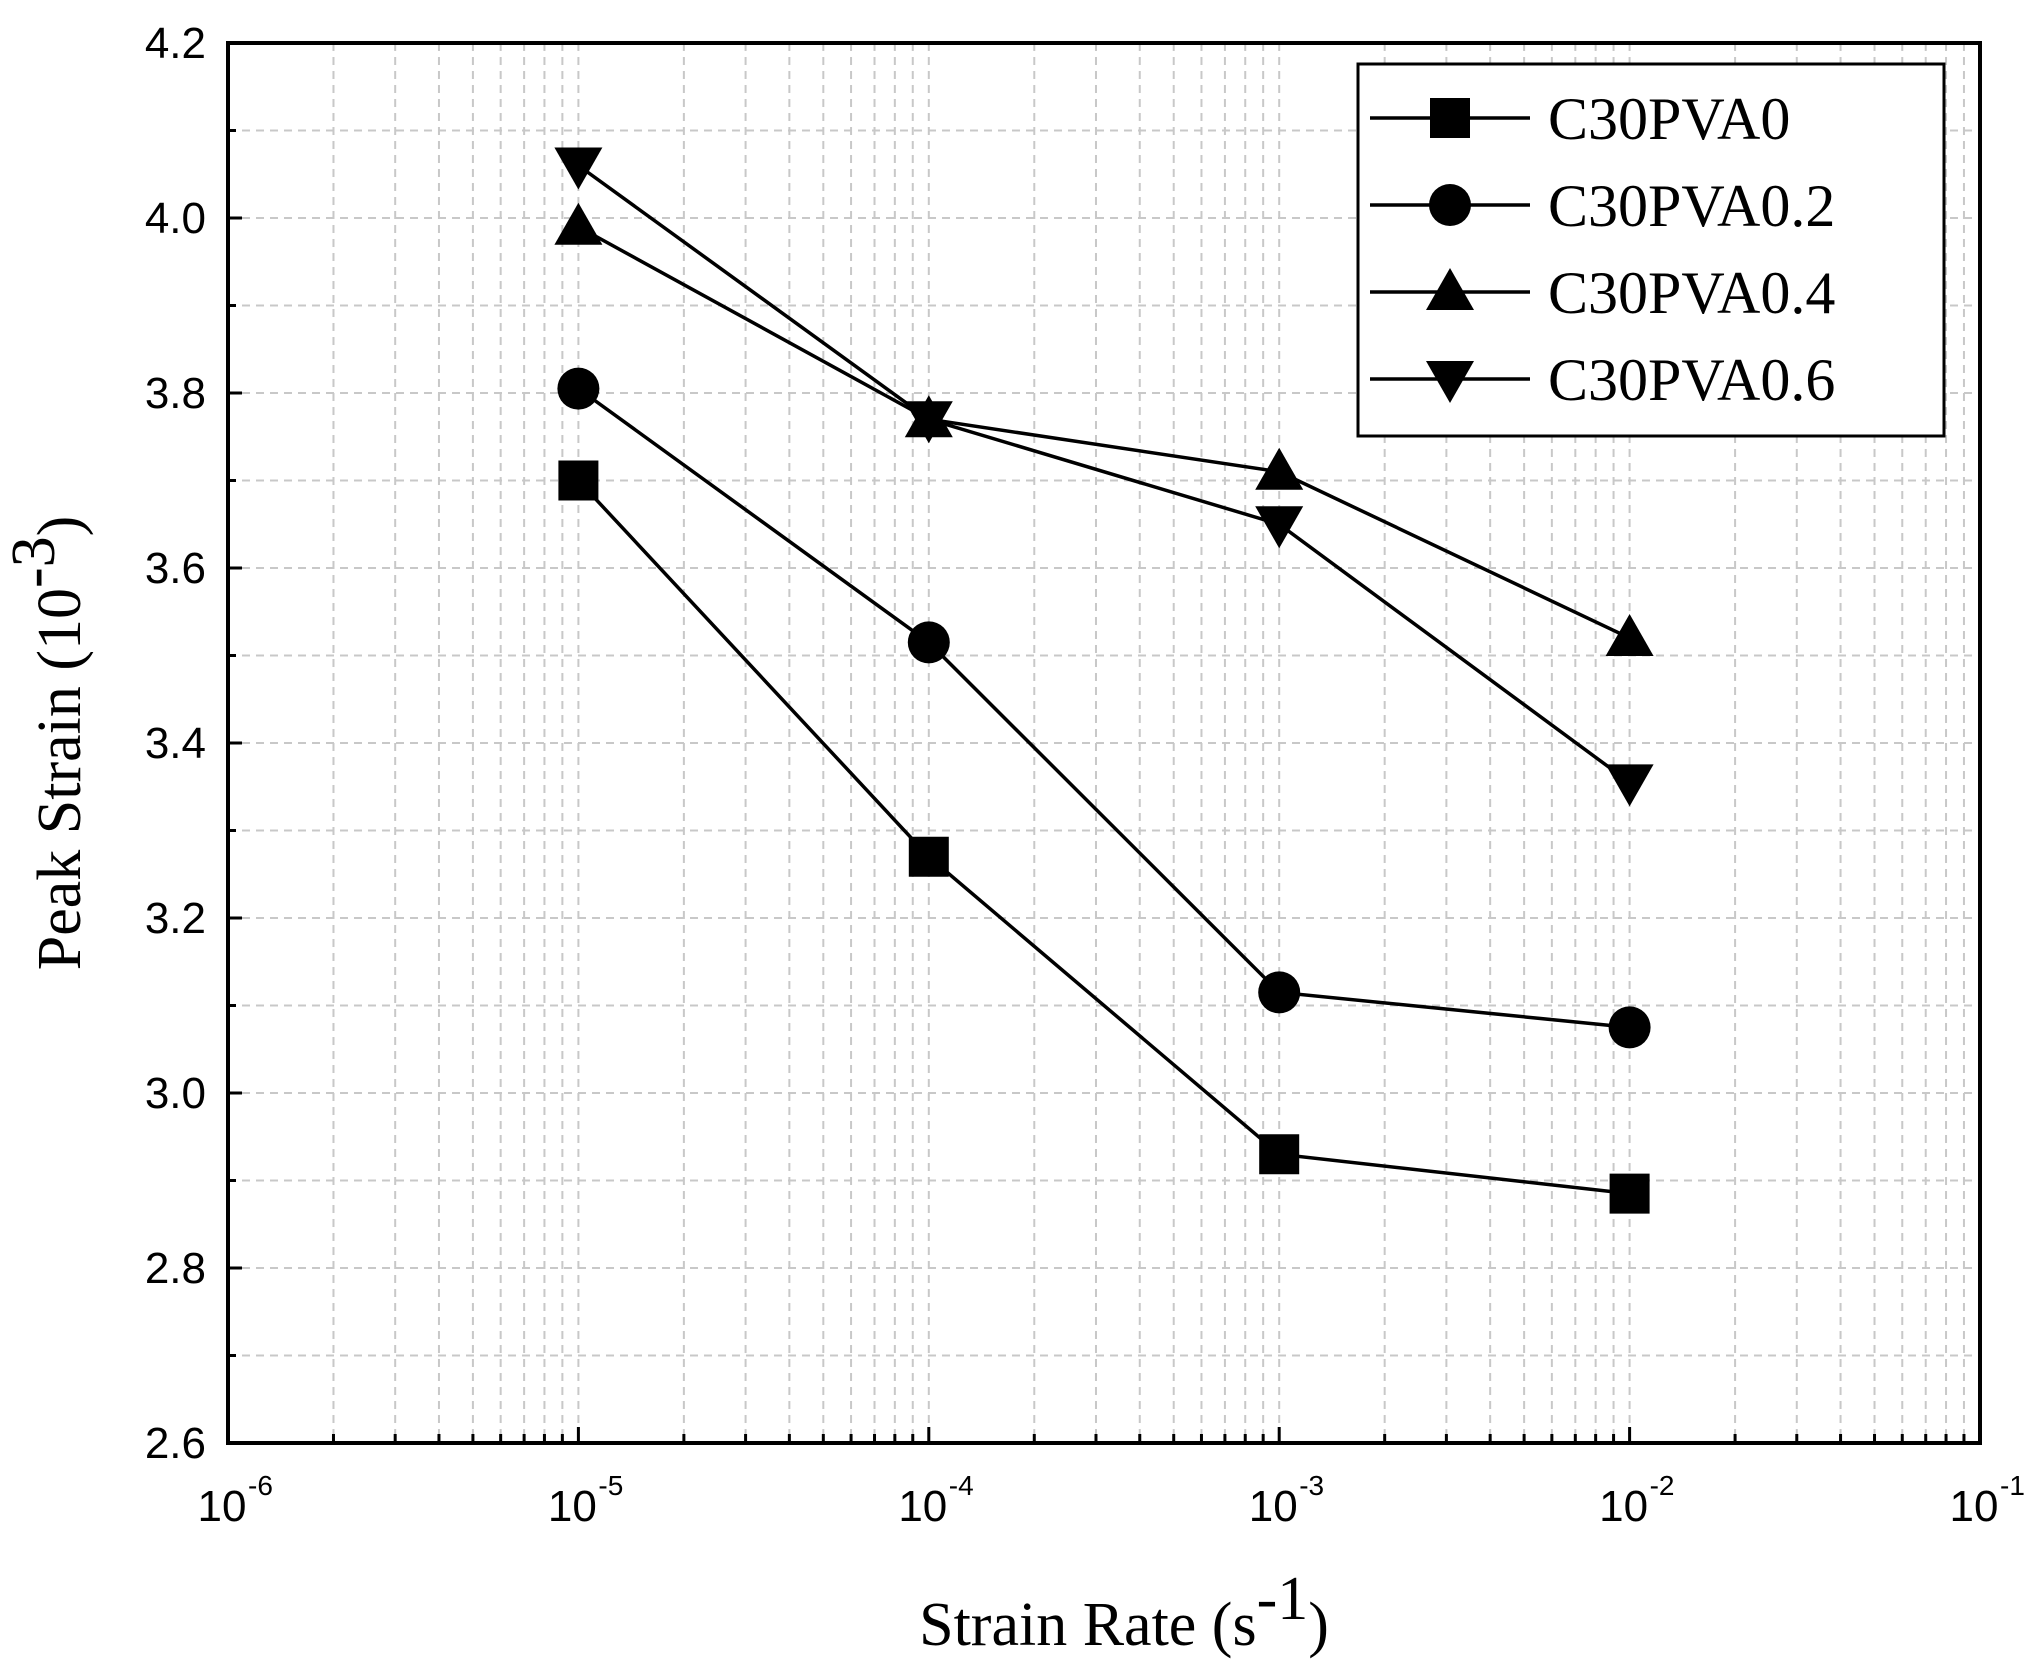 The image size is (2026, 1673). What do you see at coordinates (1691, 293) in the screenshot?
I see `legend-label: C30PVA0.4` at bounding box center [1691, 293].